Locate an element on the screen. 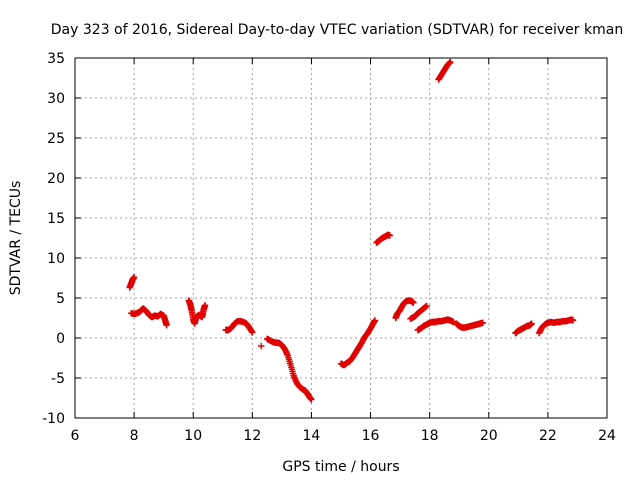 The image size is (640, 480). y-tick-label: 0 is located at coordinates (60, 339).